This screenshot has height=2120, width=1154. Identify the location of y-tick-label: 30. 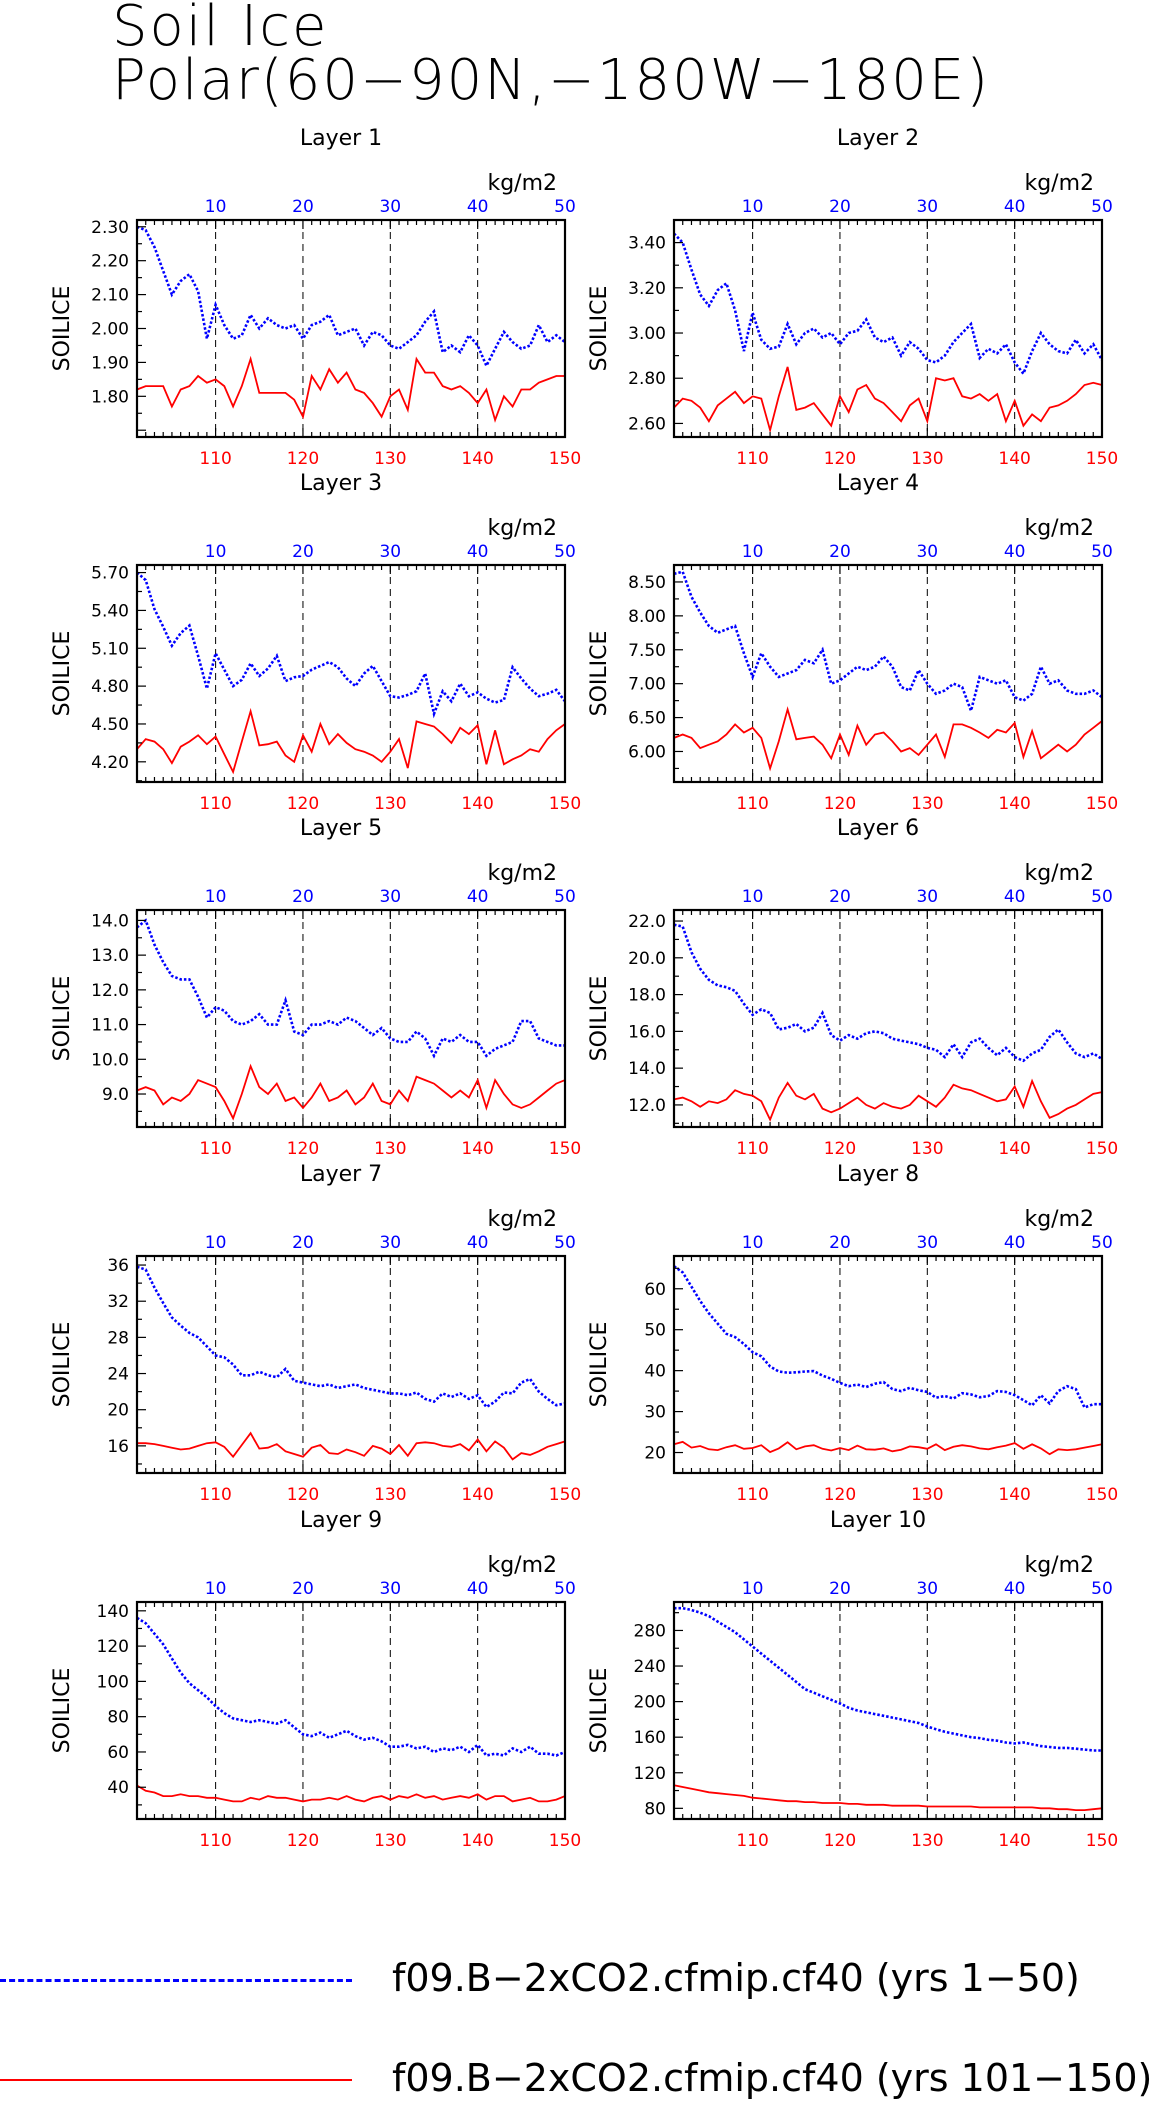
(655, 1413).